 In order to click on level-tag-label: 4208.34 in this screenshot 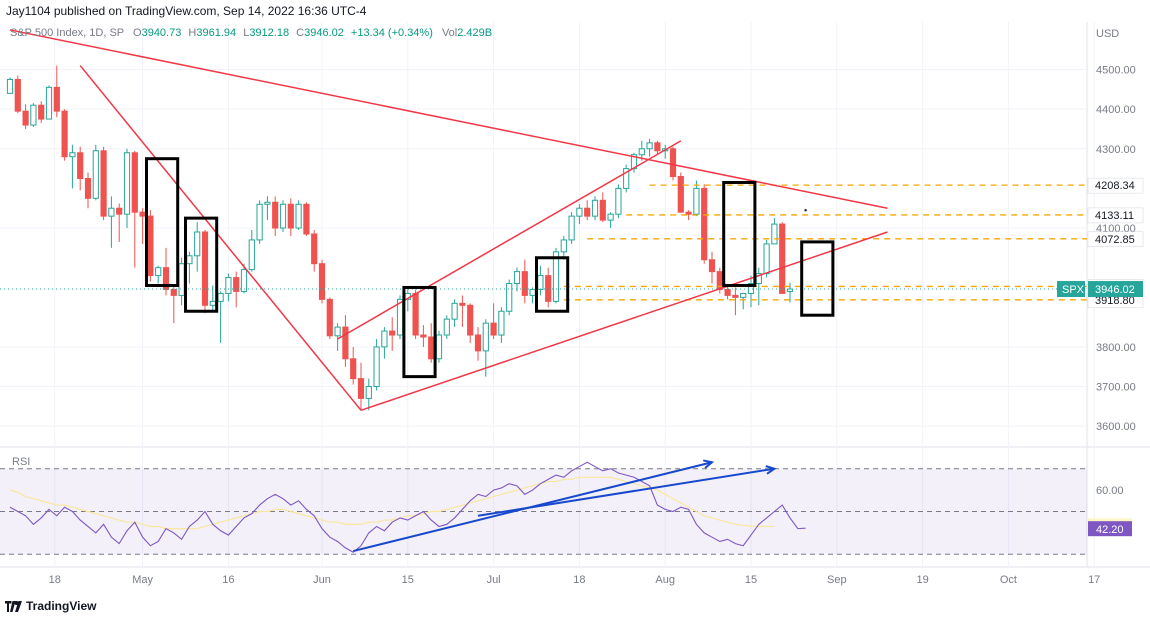, I will do `click(1115, 186)`.